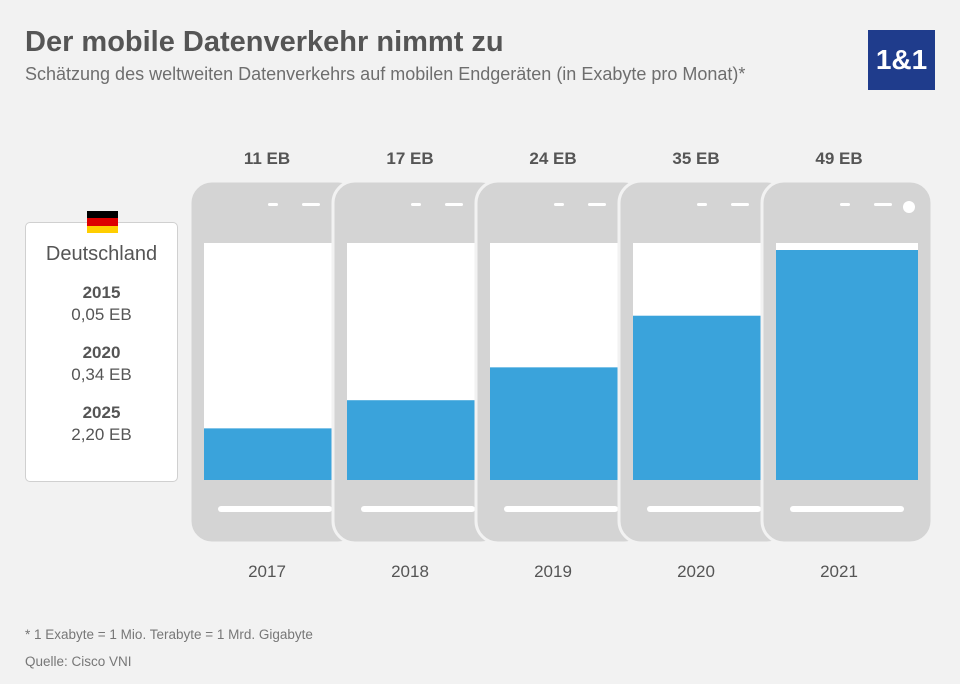 The width and height of the screenshot is (960, 684). I want to click on germany-year: 2020, so click(101, 352).